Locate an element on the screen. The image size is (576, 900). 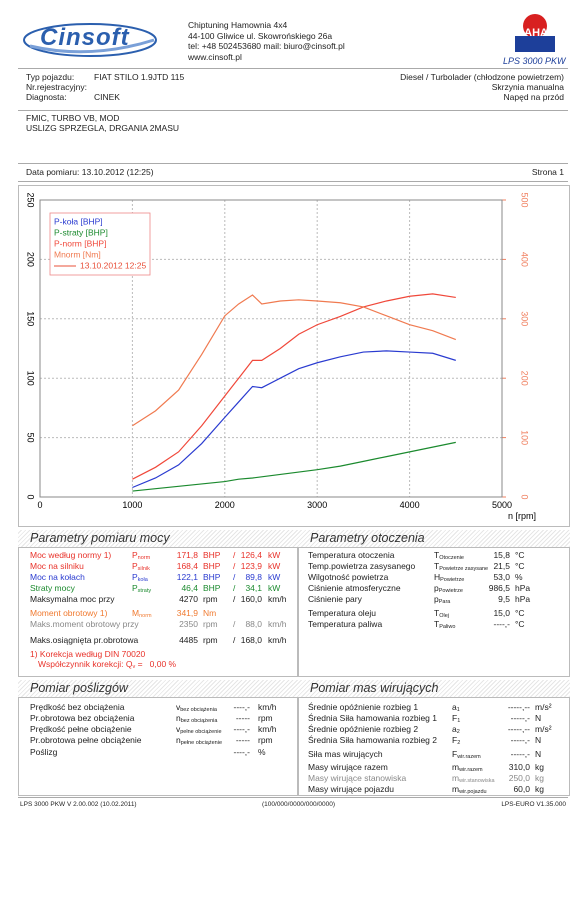
row-label: Wilgotność powietrza is located at coordinates (348, 577).